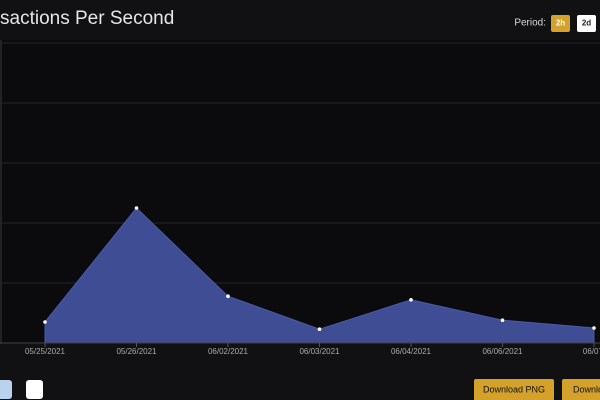 The image size is (600, 400). What do you see at coordinates (502, 351) in the screenshot?
I see `x-tick-label: 06/06/2021` at bounding box center [502, 351].